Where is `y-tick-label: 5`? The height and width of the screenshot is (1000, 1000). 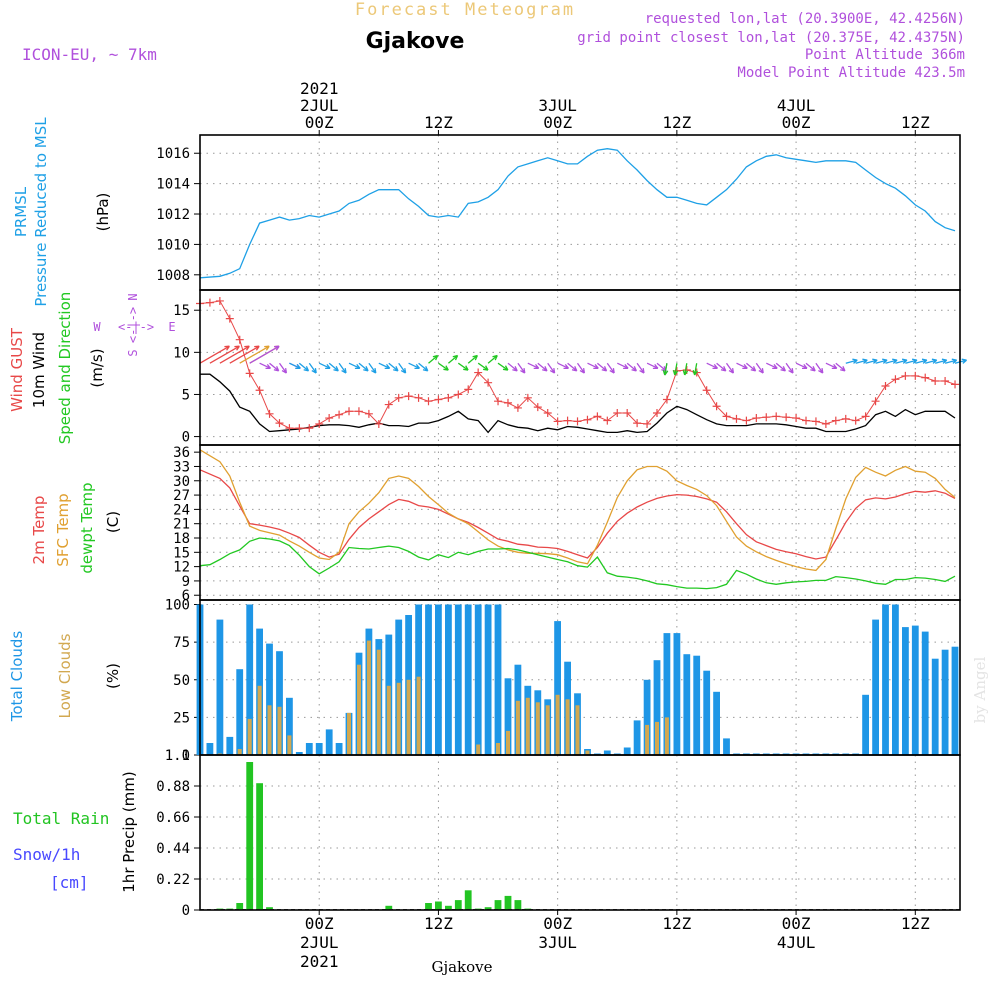 y-tick-label: 5 is located at coordinates (186, 395).